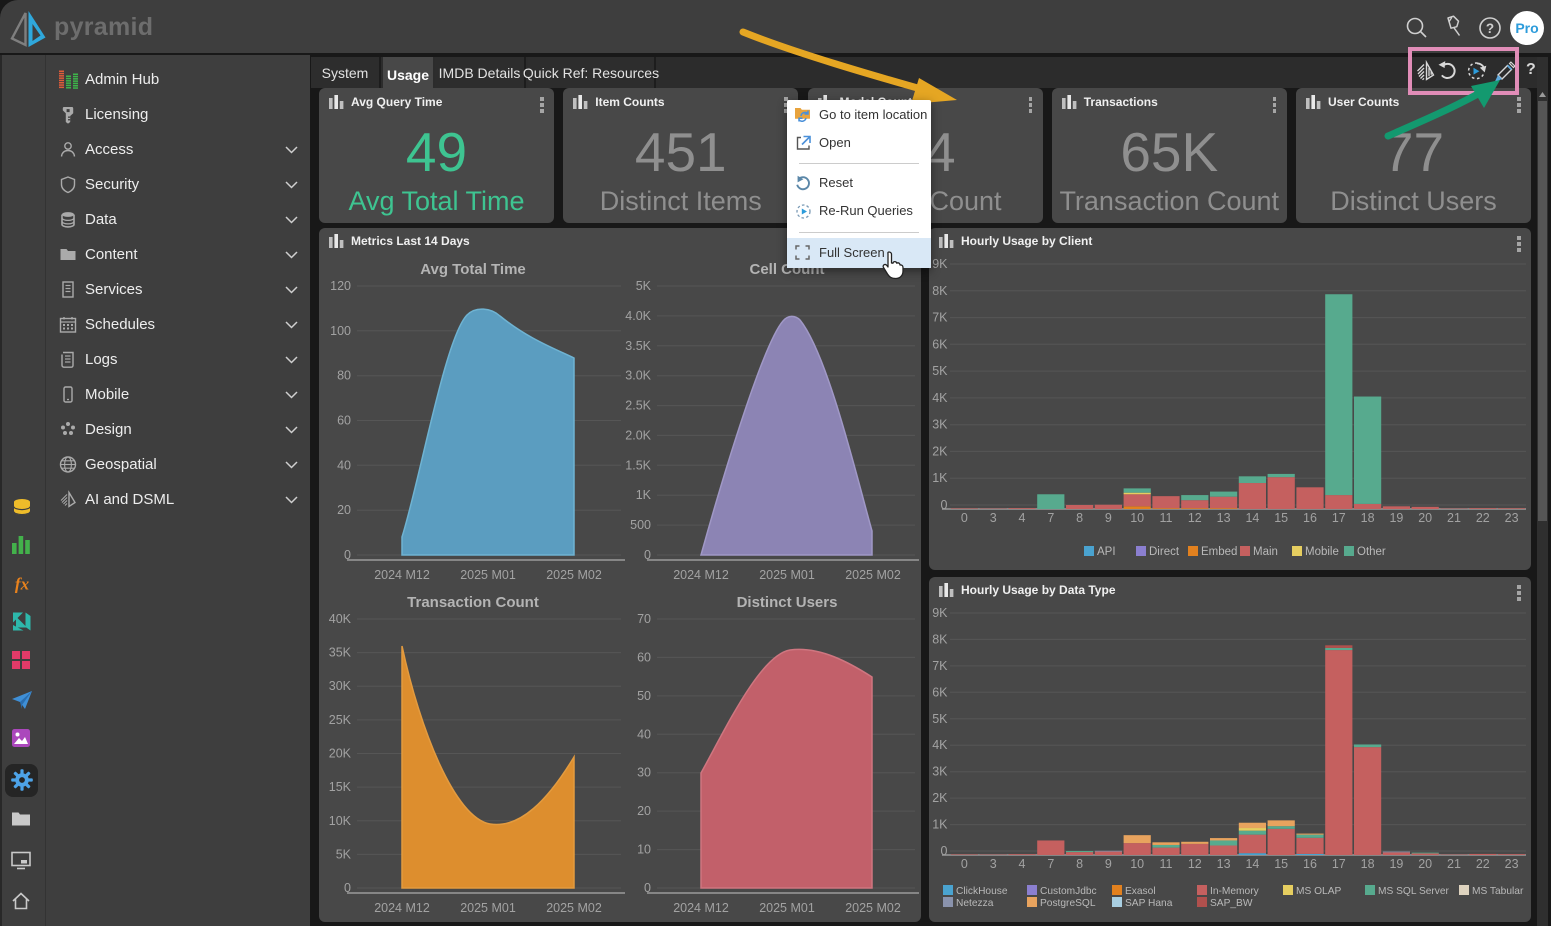 This screenshot has width=1551, height=926. What do you see at coordinates (340, 619) in the screenshot?
I see `svg-text: 40K` at bounding box center [340, 619].